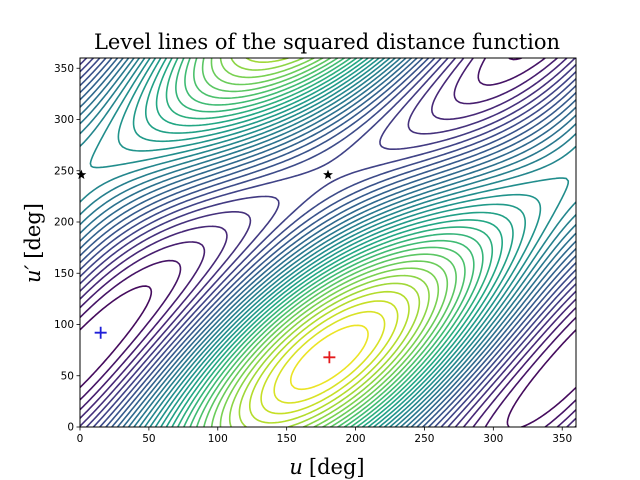 Image resolution: width=640 pixels, height=480 pixels. Describe the element at coordinates (80, 439) in the screenshot. I see `x-tick-label: 0` at that location.